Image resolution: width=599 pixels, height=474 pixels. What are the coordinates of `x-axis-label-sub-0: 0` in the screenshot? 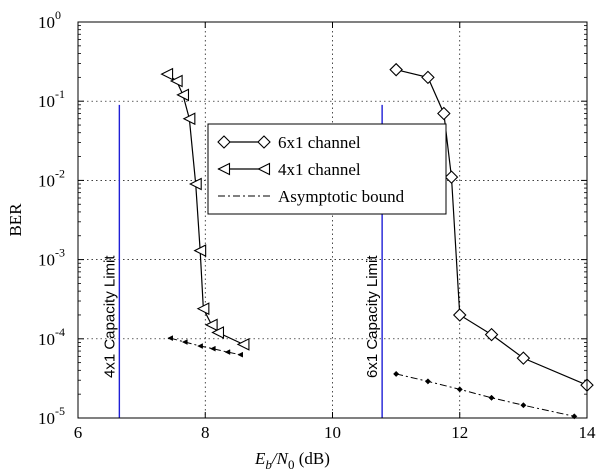 It's located at (291, 464).